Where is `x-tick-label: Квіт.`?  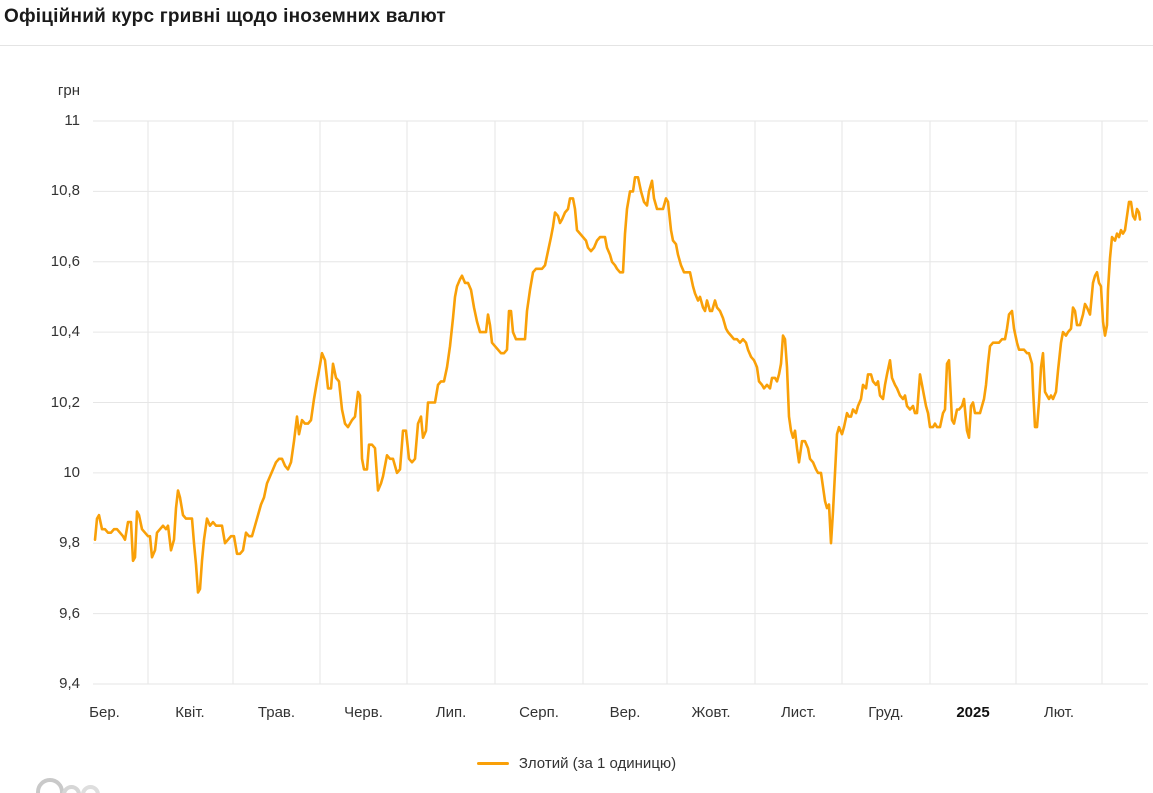
x-tick-label: Квіт. is located at coordinates (190, 712).